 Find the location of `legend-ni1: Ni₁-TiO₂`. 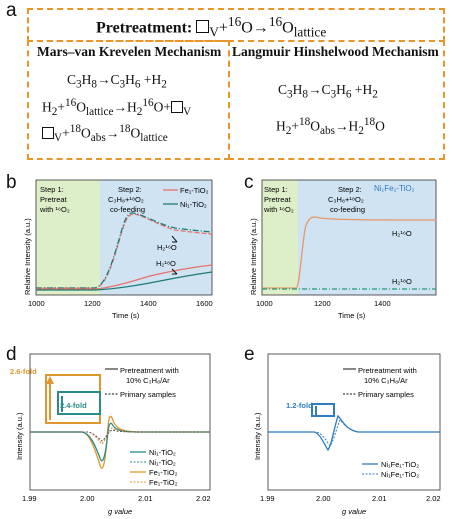

legend-ni1: Ni₁-TiO₂ is located at coordinates (162, 452).